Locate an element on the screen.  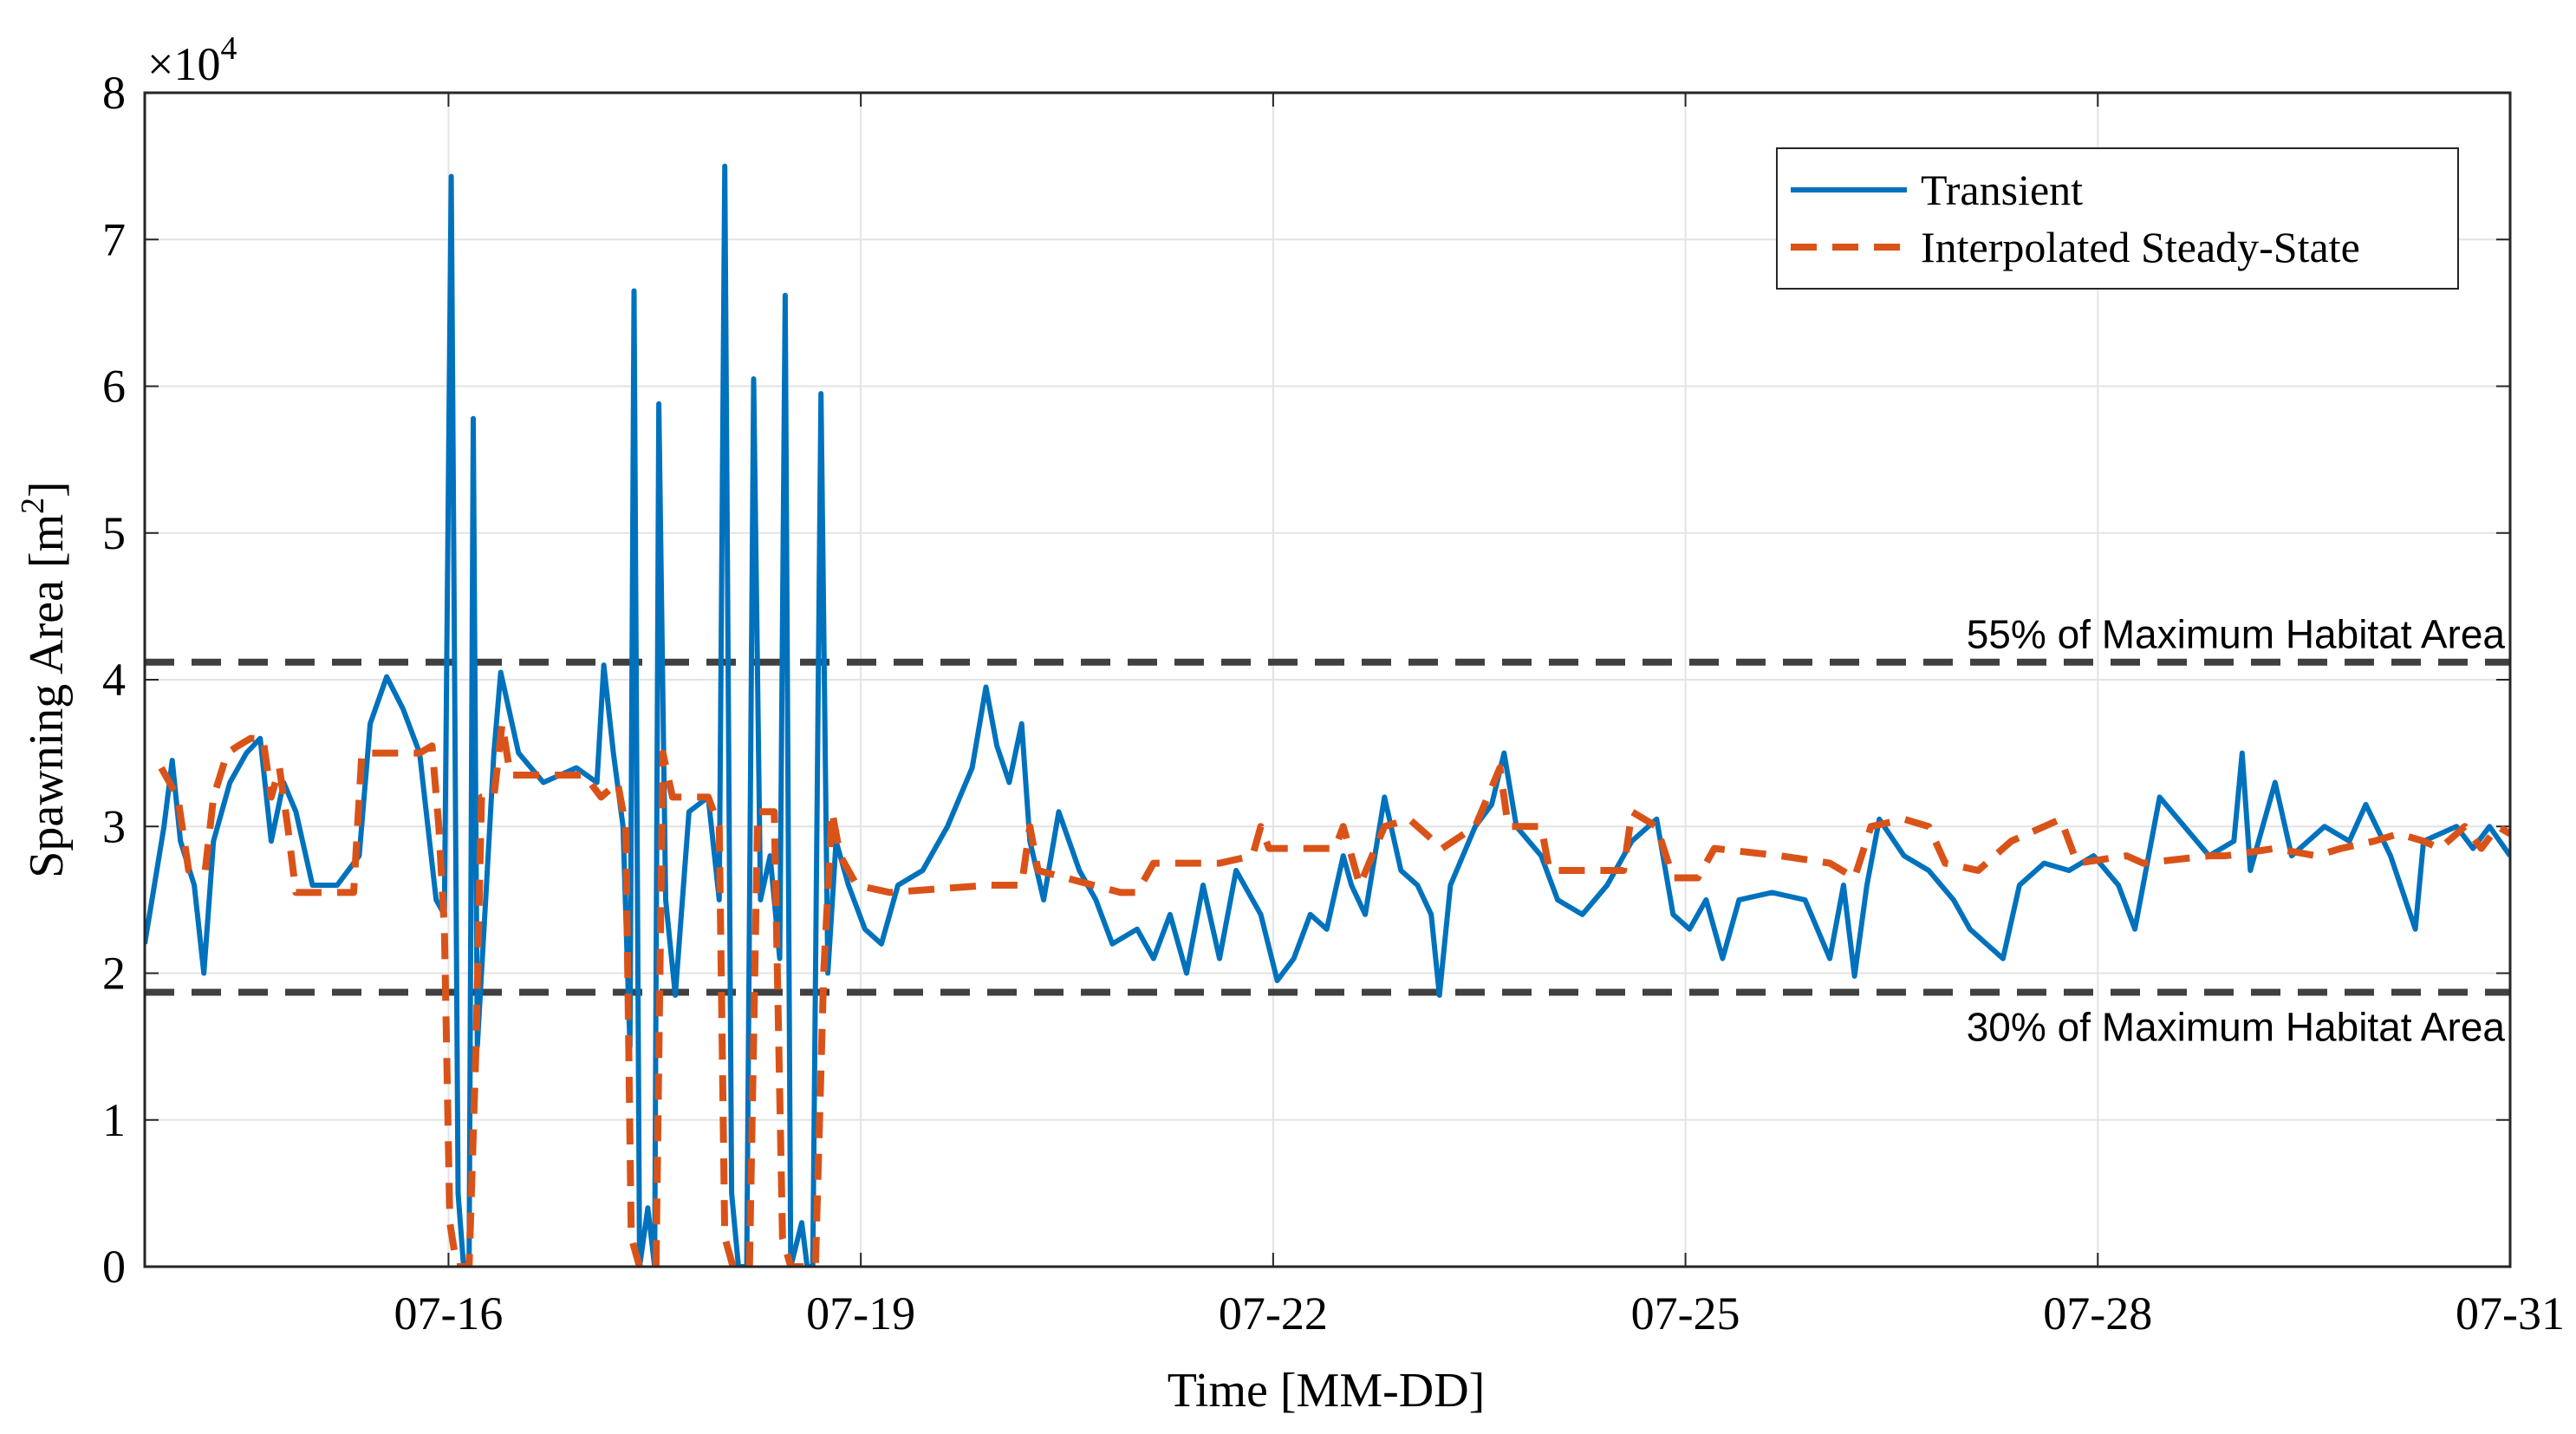
y-tick-label: 6 is located at coordinates (114, 387).